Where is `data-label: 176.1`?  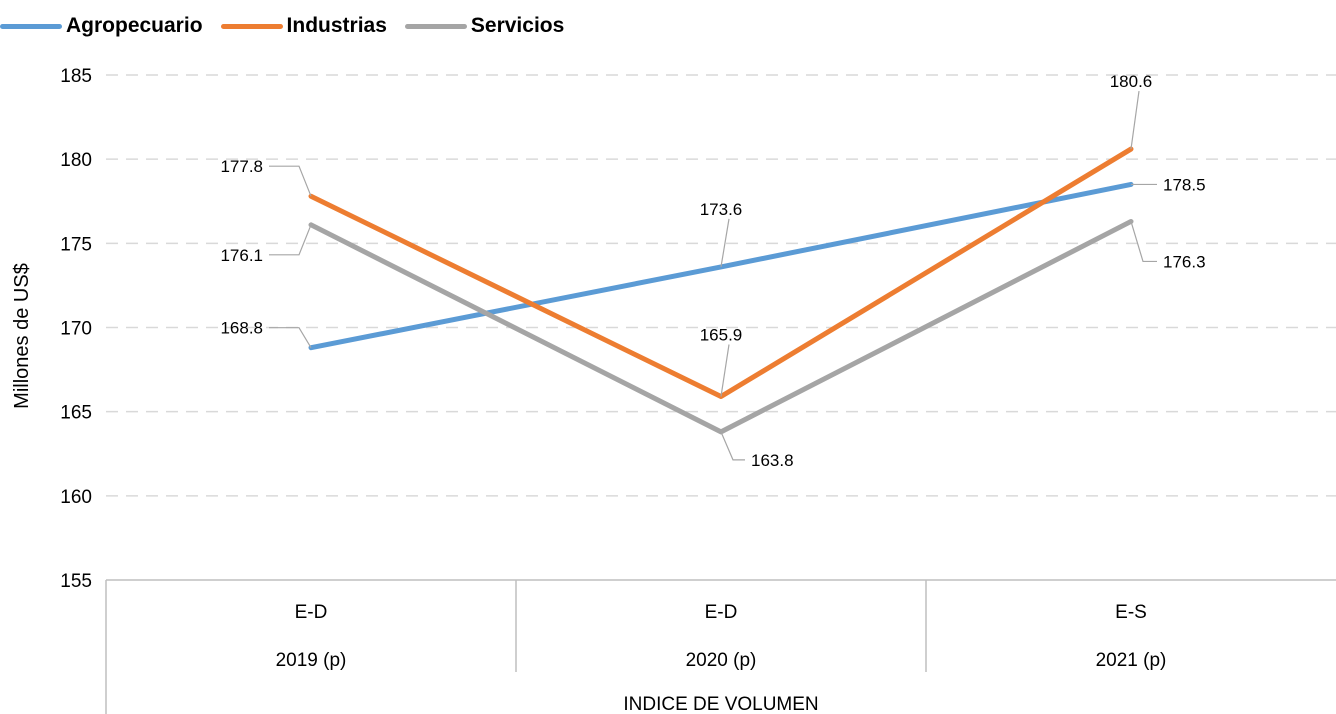 data-label: 176.1 is located at coordinates (241, 255).